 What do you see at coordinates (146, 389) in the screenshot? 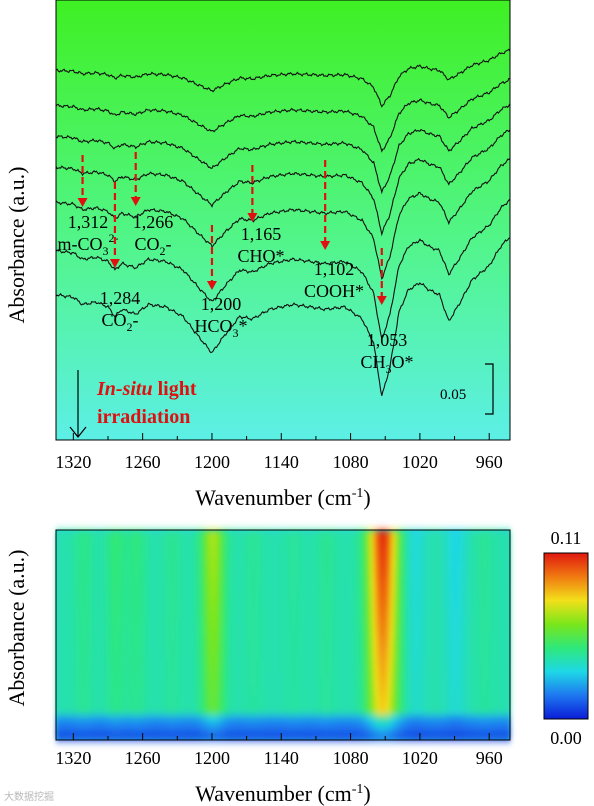
I see `irradiation-label: In-situ light` at bounding box center [146, 389].